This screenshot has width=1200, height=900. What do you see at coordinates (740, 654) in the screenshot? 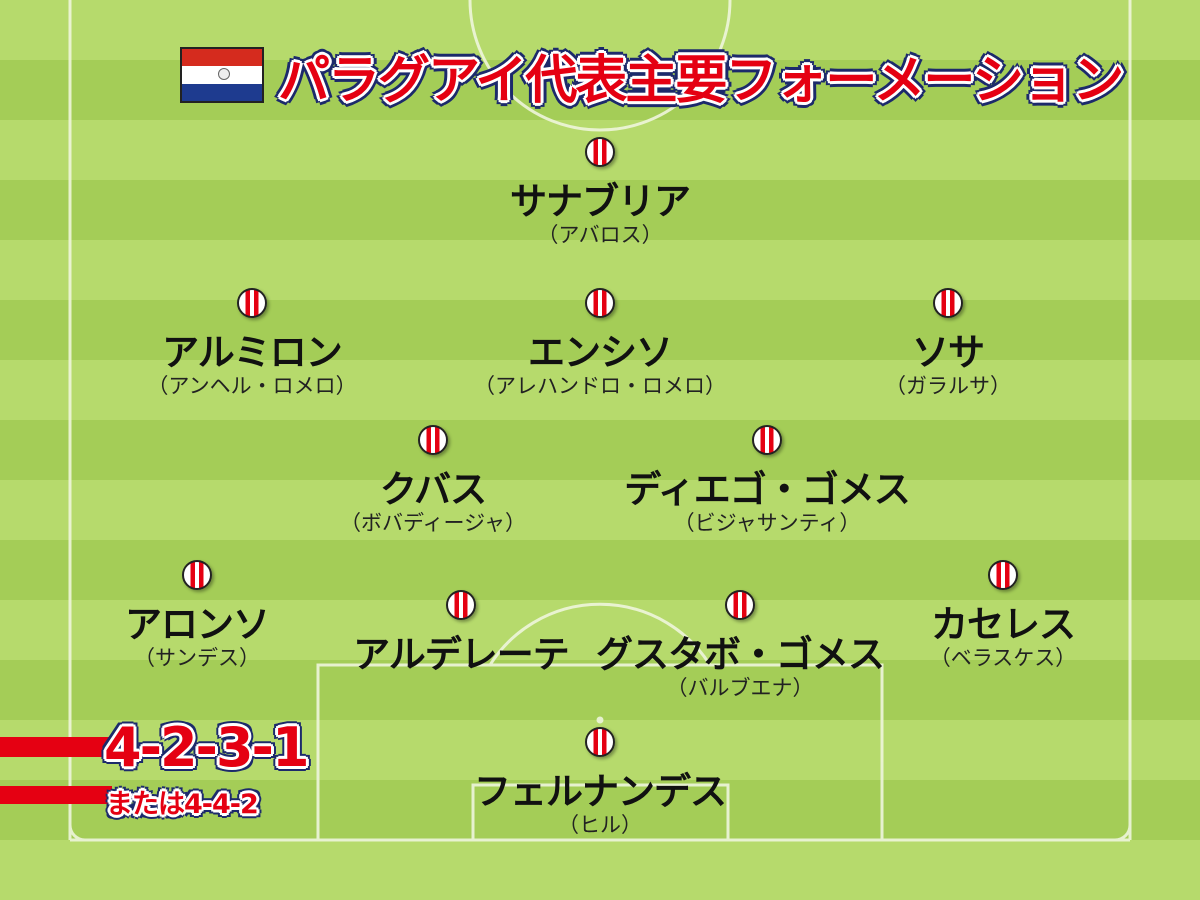
I see `player-name: グスタボ・ゴメス` at bounding box center [740, 654].